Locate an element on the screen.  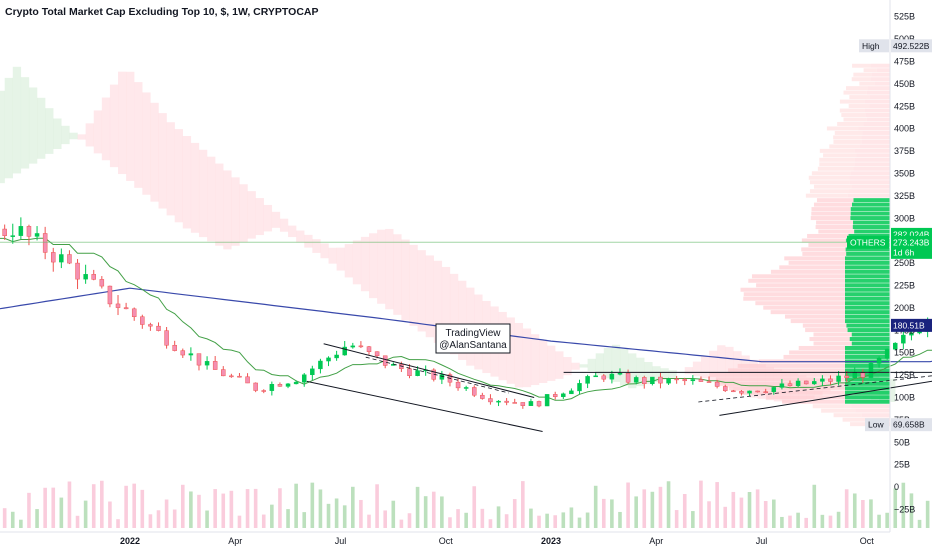
wedge-mid is located at coordinates (437, 375).